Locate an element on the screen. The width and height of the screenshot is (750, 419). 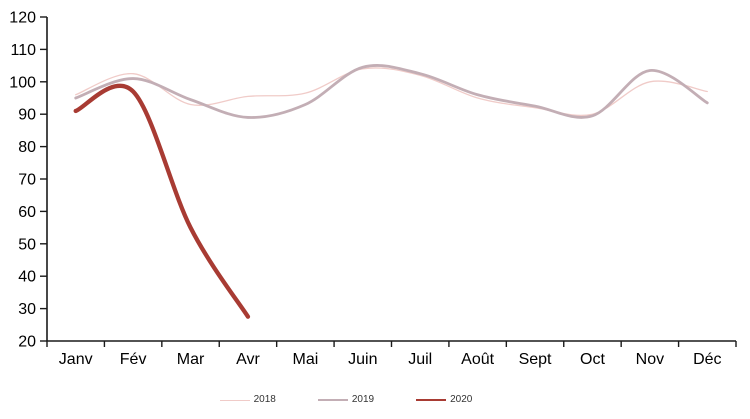
x-axis-label: Sept is located at coordinates (535, 359).